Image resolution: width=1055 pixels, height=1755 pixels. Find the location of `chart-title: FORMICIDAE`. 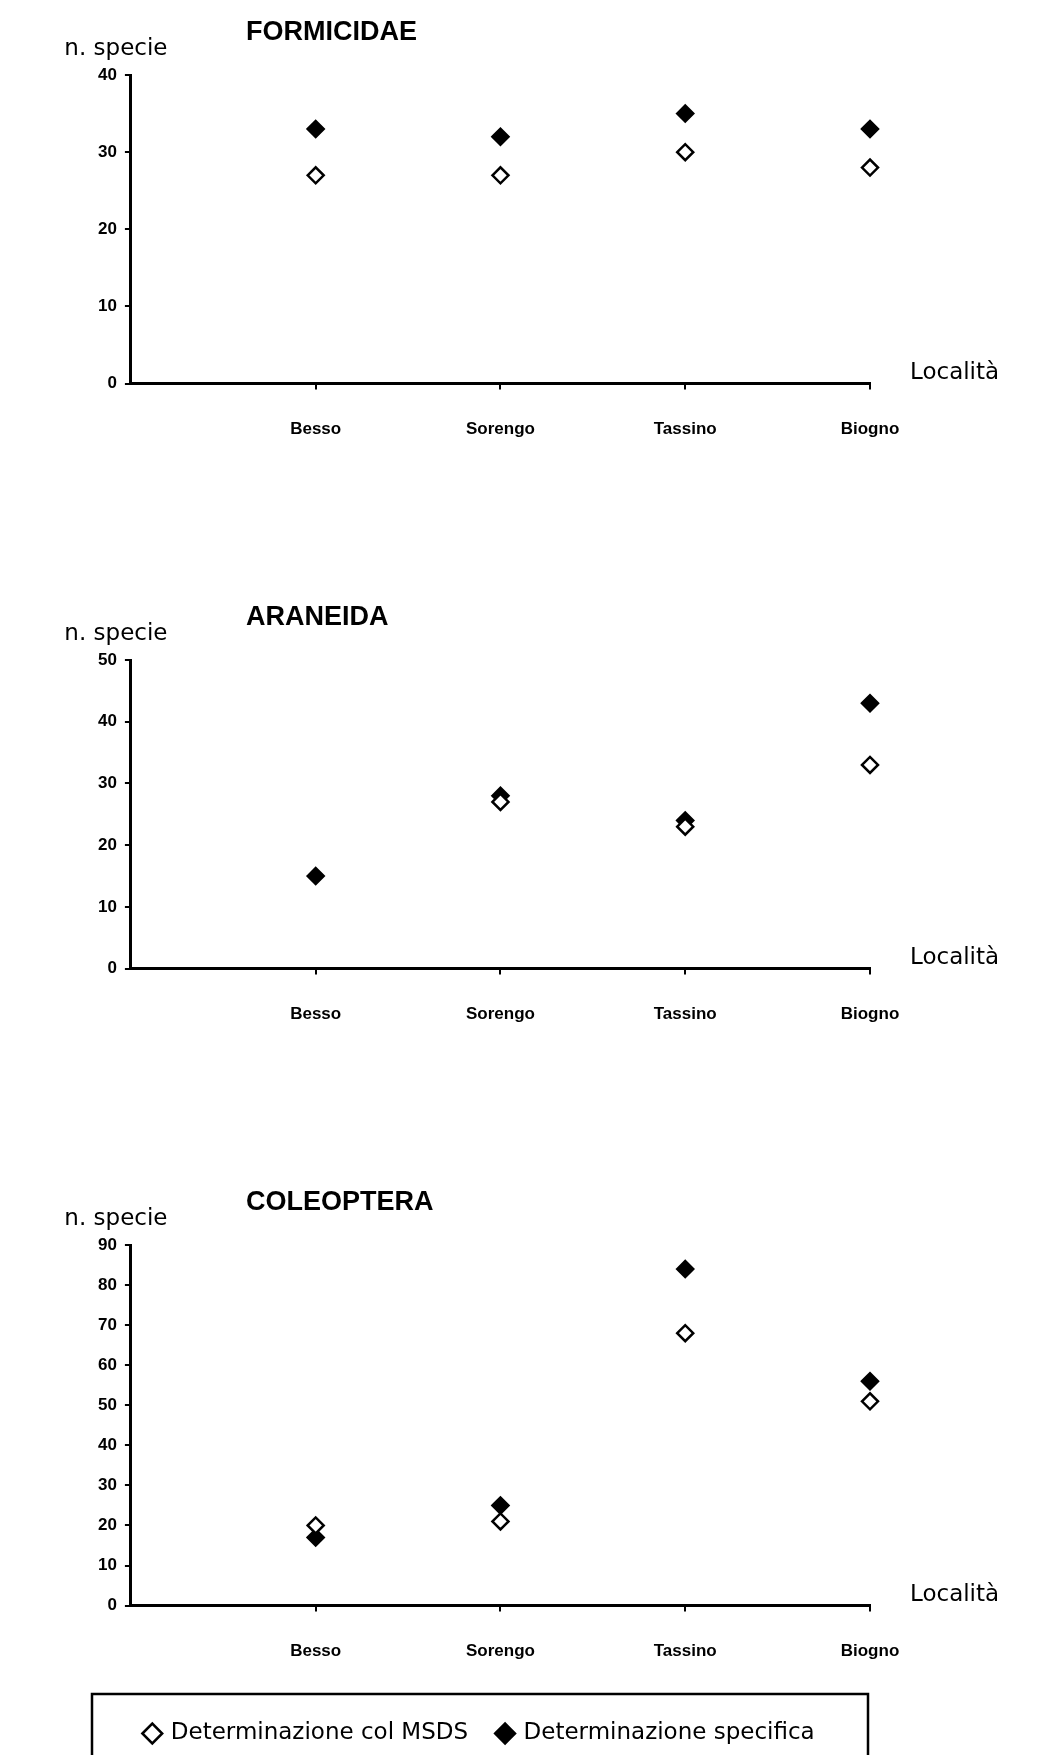

chart-title: FORMICIDAE is located at coordinates (331, 31).